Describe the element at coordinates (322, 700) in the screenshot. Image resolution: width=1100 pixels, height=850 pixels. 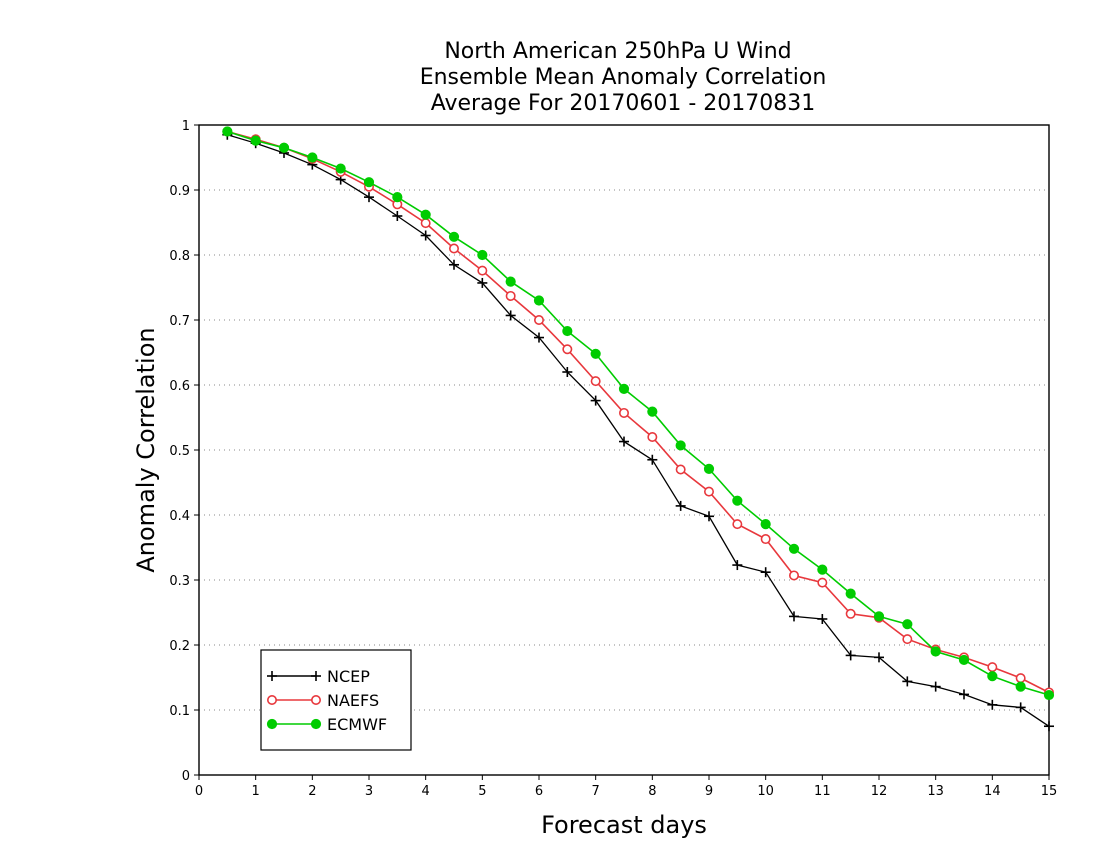
I see `legend-item-naefs: NAEFS` at that location.